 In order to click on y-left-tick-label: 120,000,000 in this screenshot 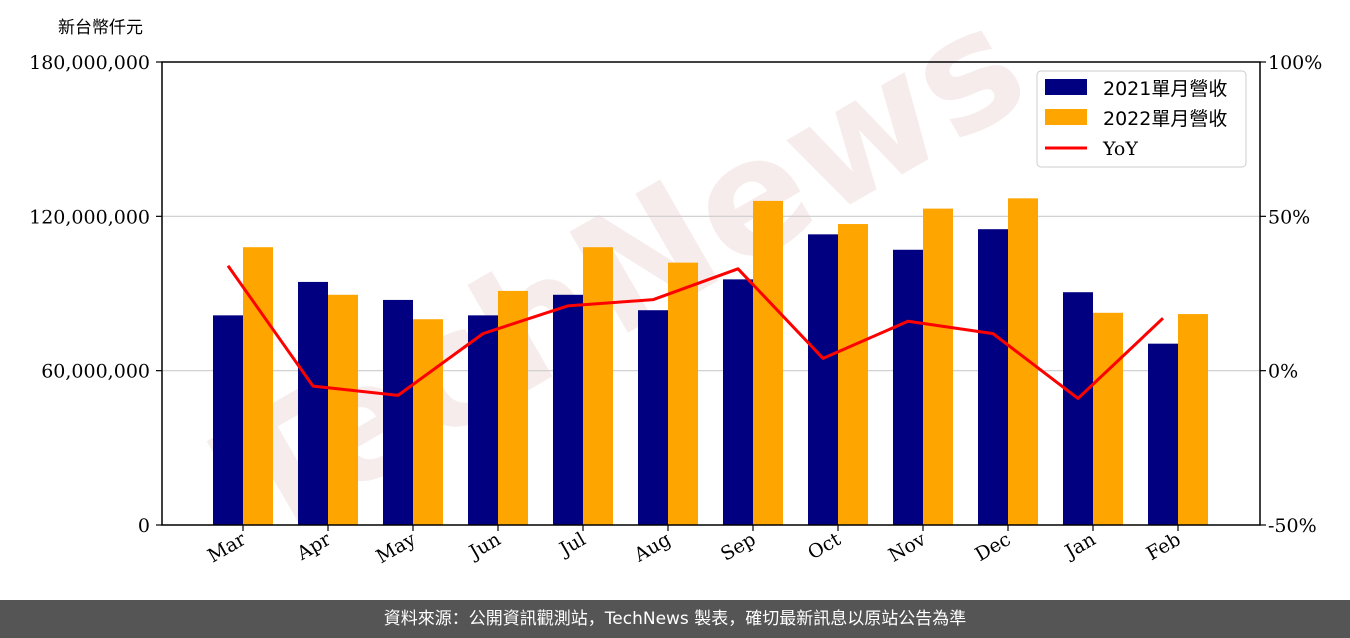, I will do `click(89, 217)`.